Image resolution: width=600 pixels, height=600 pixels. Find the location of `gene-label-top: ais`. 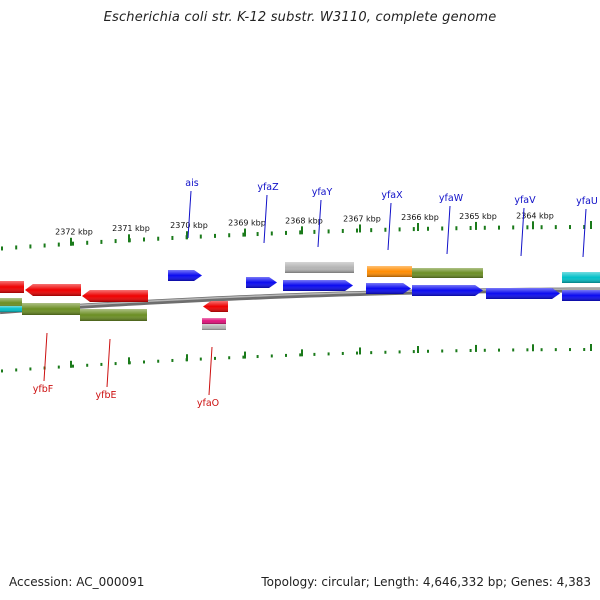

gene-label-top: ais is located at coordinates (191, 183).